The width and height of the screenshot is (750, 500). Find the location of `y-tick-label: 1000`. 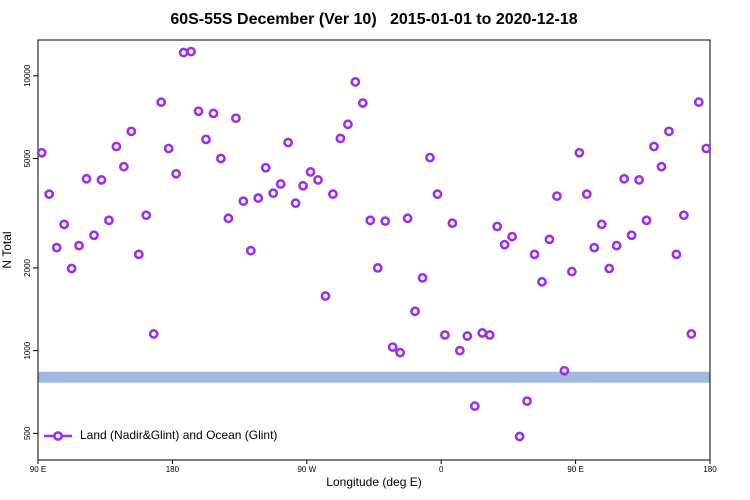

y-tick-label: 1000 is located at coordinates (27, 350).